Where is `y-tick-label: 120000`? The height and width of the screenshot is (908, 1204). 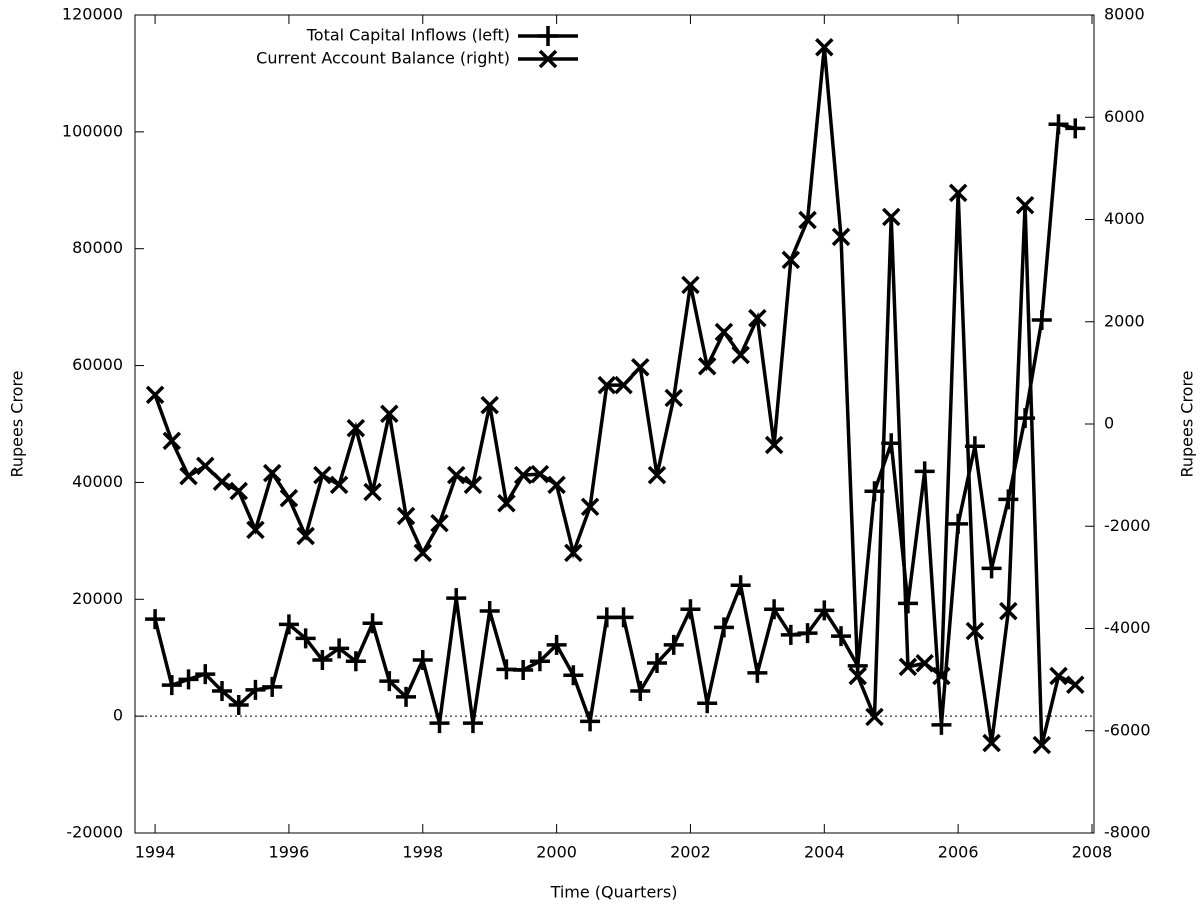 y-tick-label: 120000 is located at coordinates (92, 14).